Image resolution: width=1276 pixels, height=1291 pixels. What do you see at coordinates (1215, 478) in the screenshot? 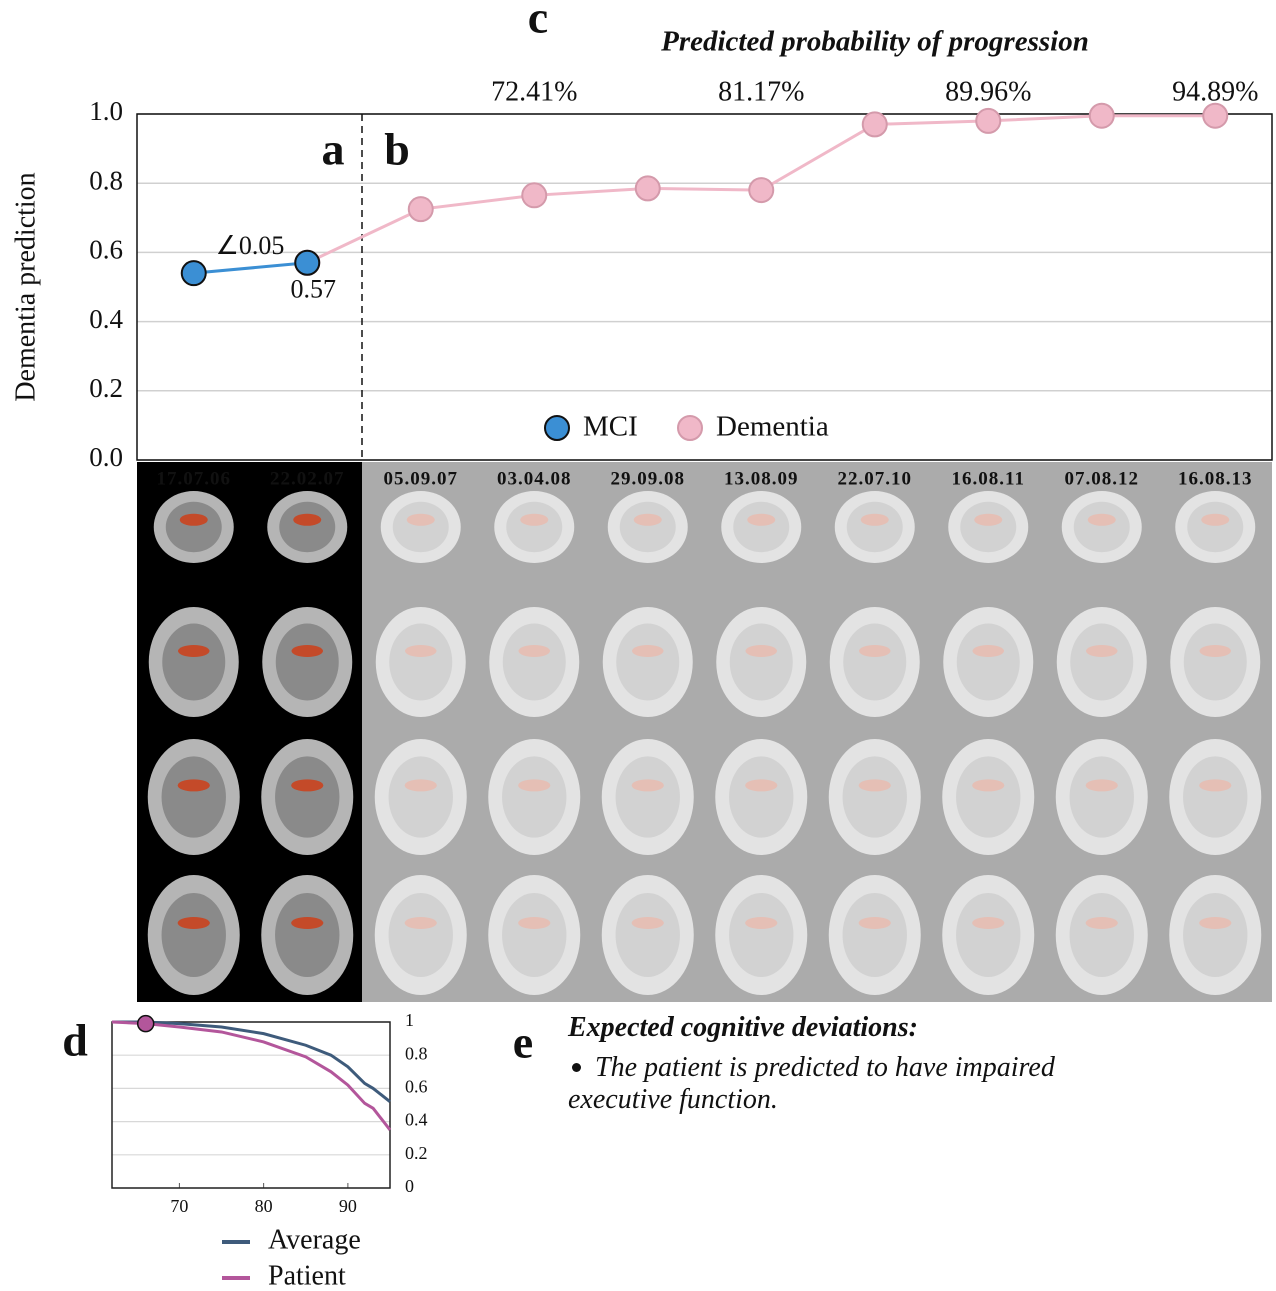
I see `x-tick-label: 16.08.13` at bounding box center [1215, 478].